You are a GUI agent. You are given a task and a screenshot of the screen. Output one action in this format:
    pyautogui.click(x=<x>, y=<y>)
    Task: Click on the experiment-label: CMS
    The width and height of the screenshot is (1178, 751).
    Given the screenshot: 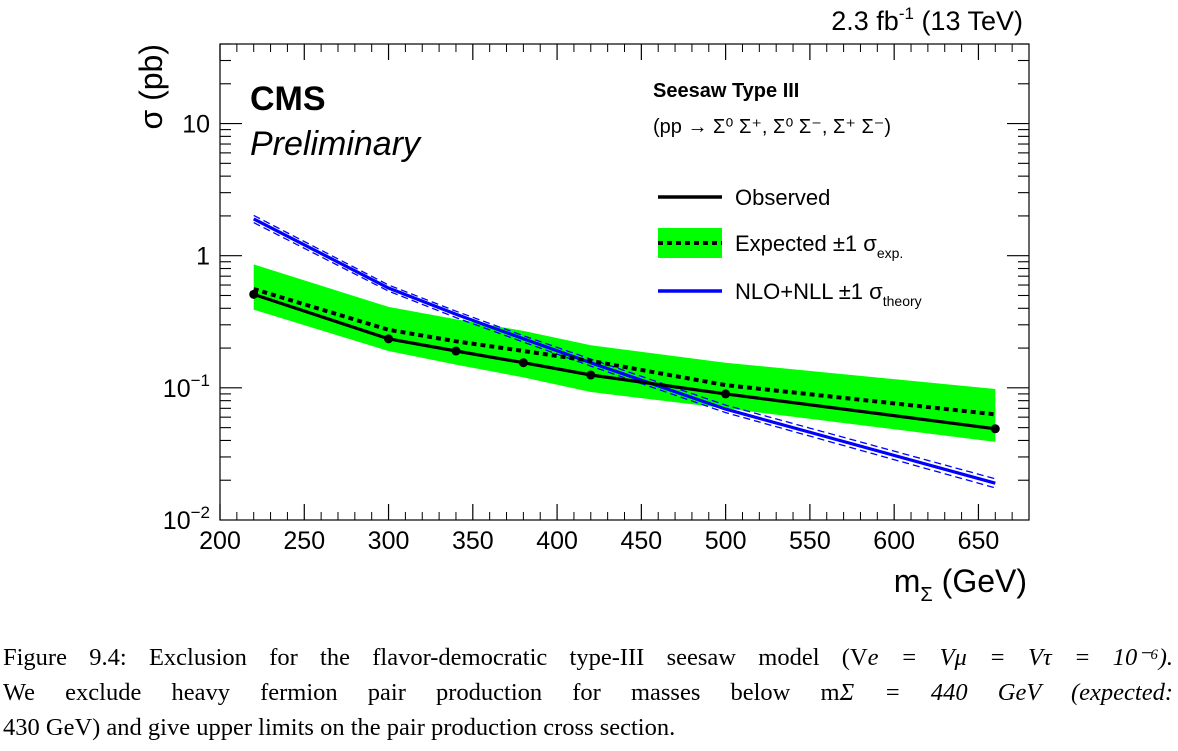 What is the action you would take?
    pyautogui.click(x=288, y=99)
    